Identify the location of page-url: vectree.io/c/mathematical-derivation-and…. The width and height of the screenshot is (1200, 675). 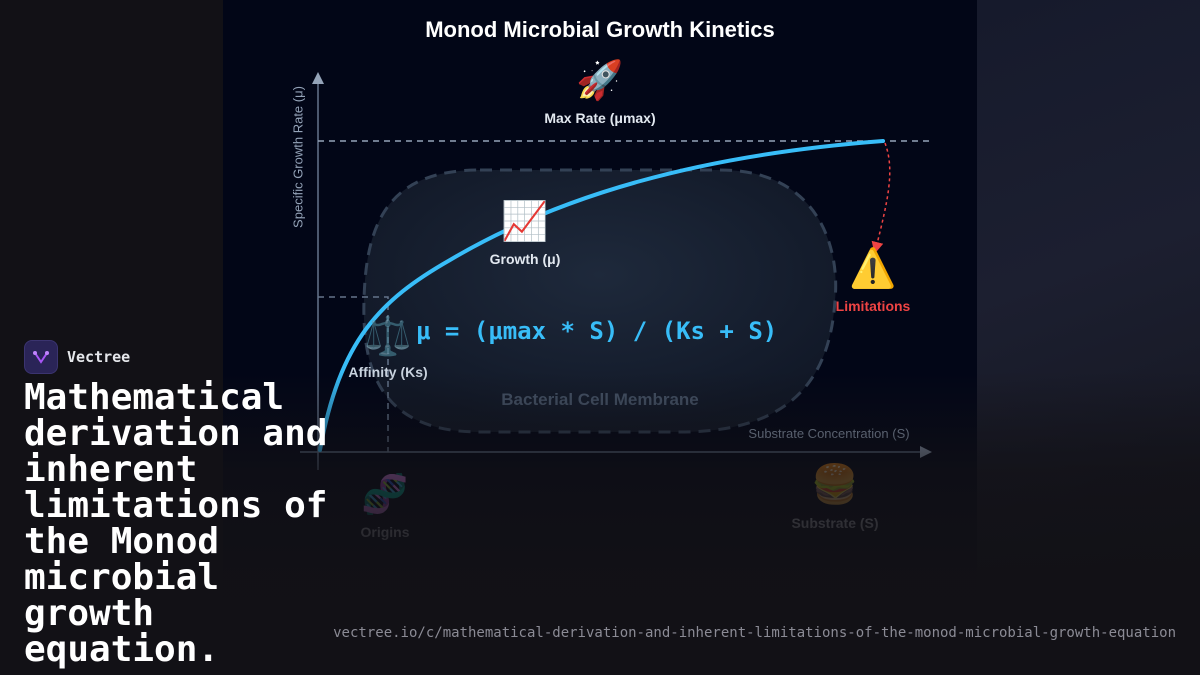
(754, 633).